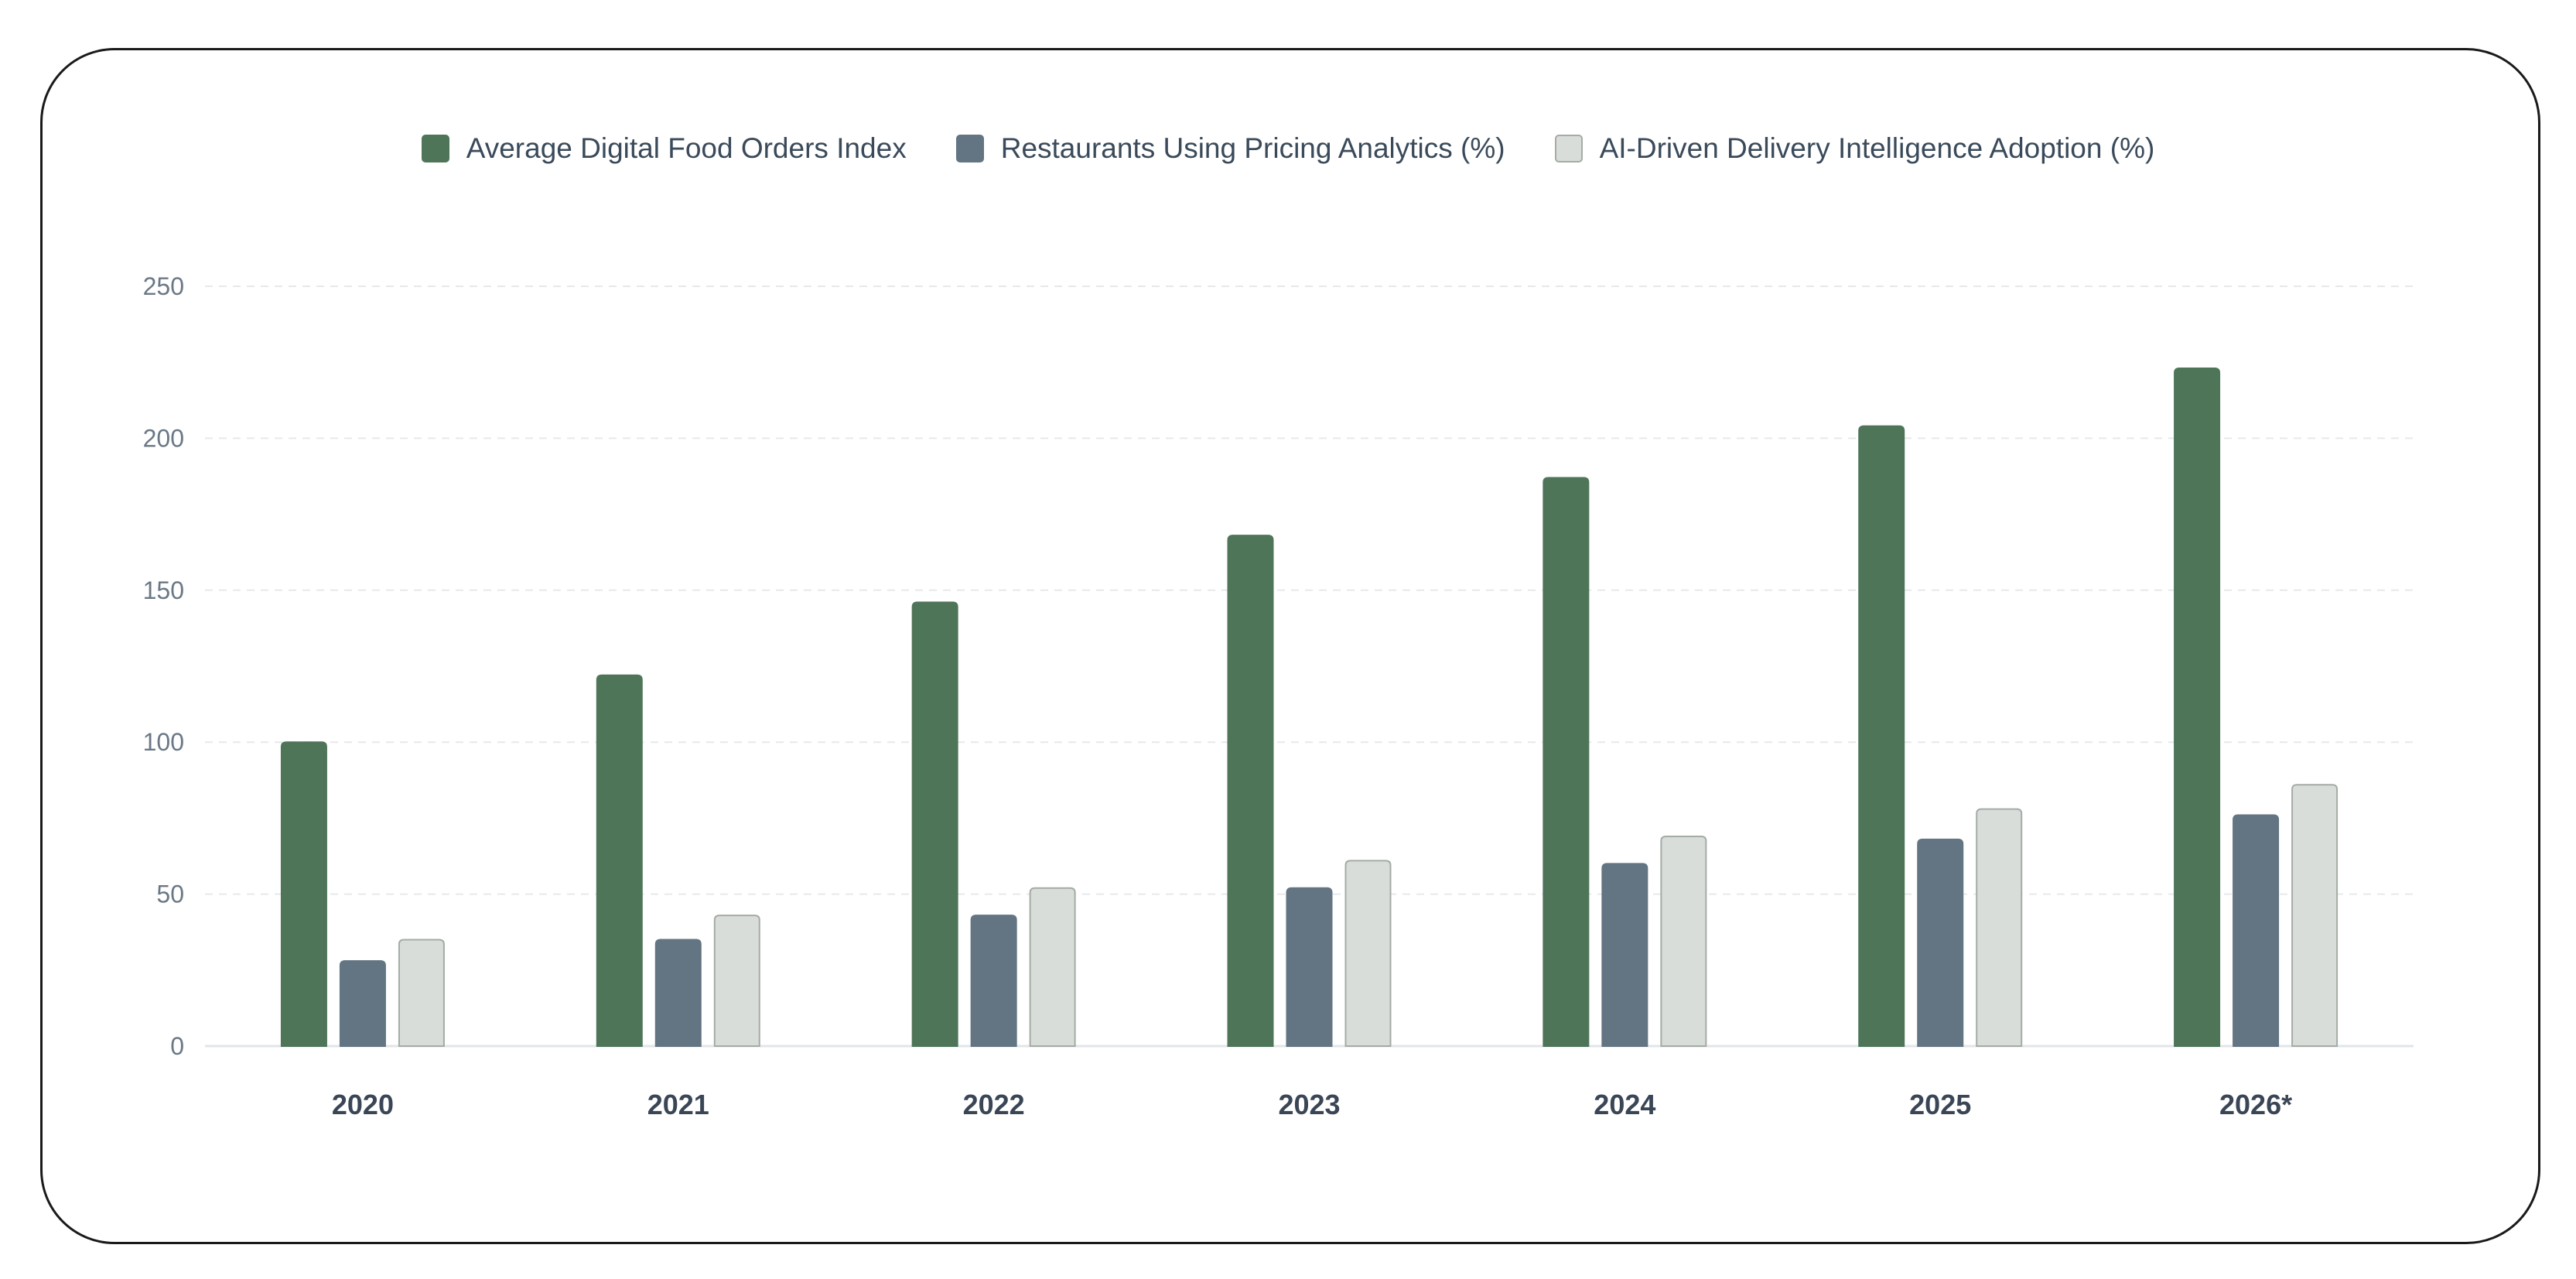  What do you see at coordinates (686, 148) in the screenshot?
I see `legend-label-digital-food-orders: Average Digital Food Orders Index` at bounding box center [686, 148].